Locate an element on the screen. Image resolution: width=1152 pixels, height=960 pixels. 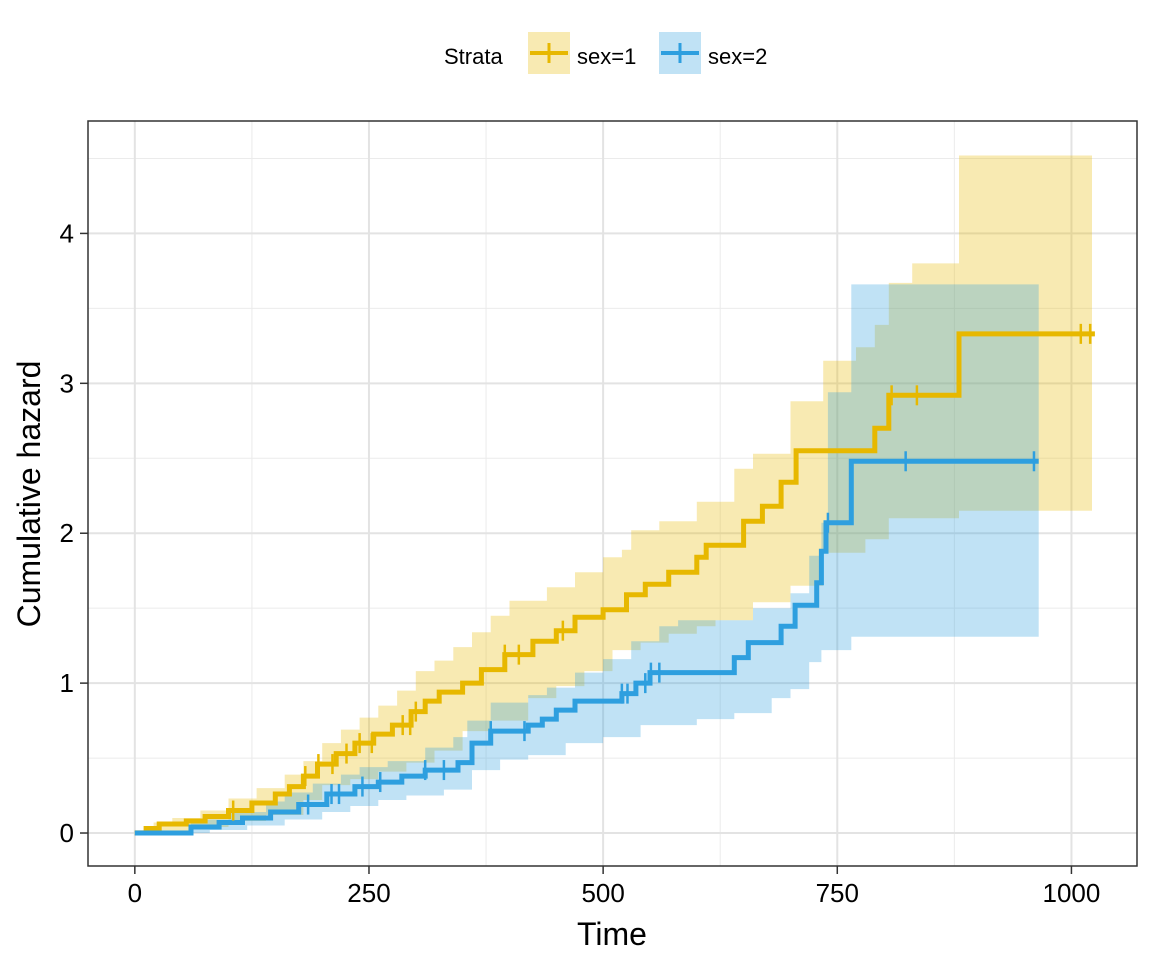
y-tick-label: 0 is located at coordinates (67, 833).